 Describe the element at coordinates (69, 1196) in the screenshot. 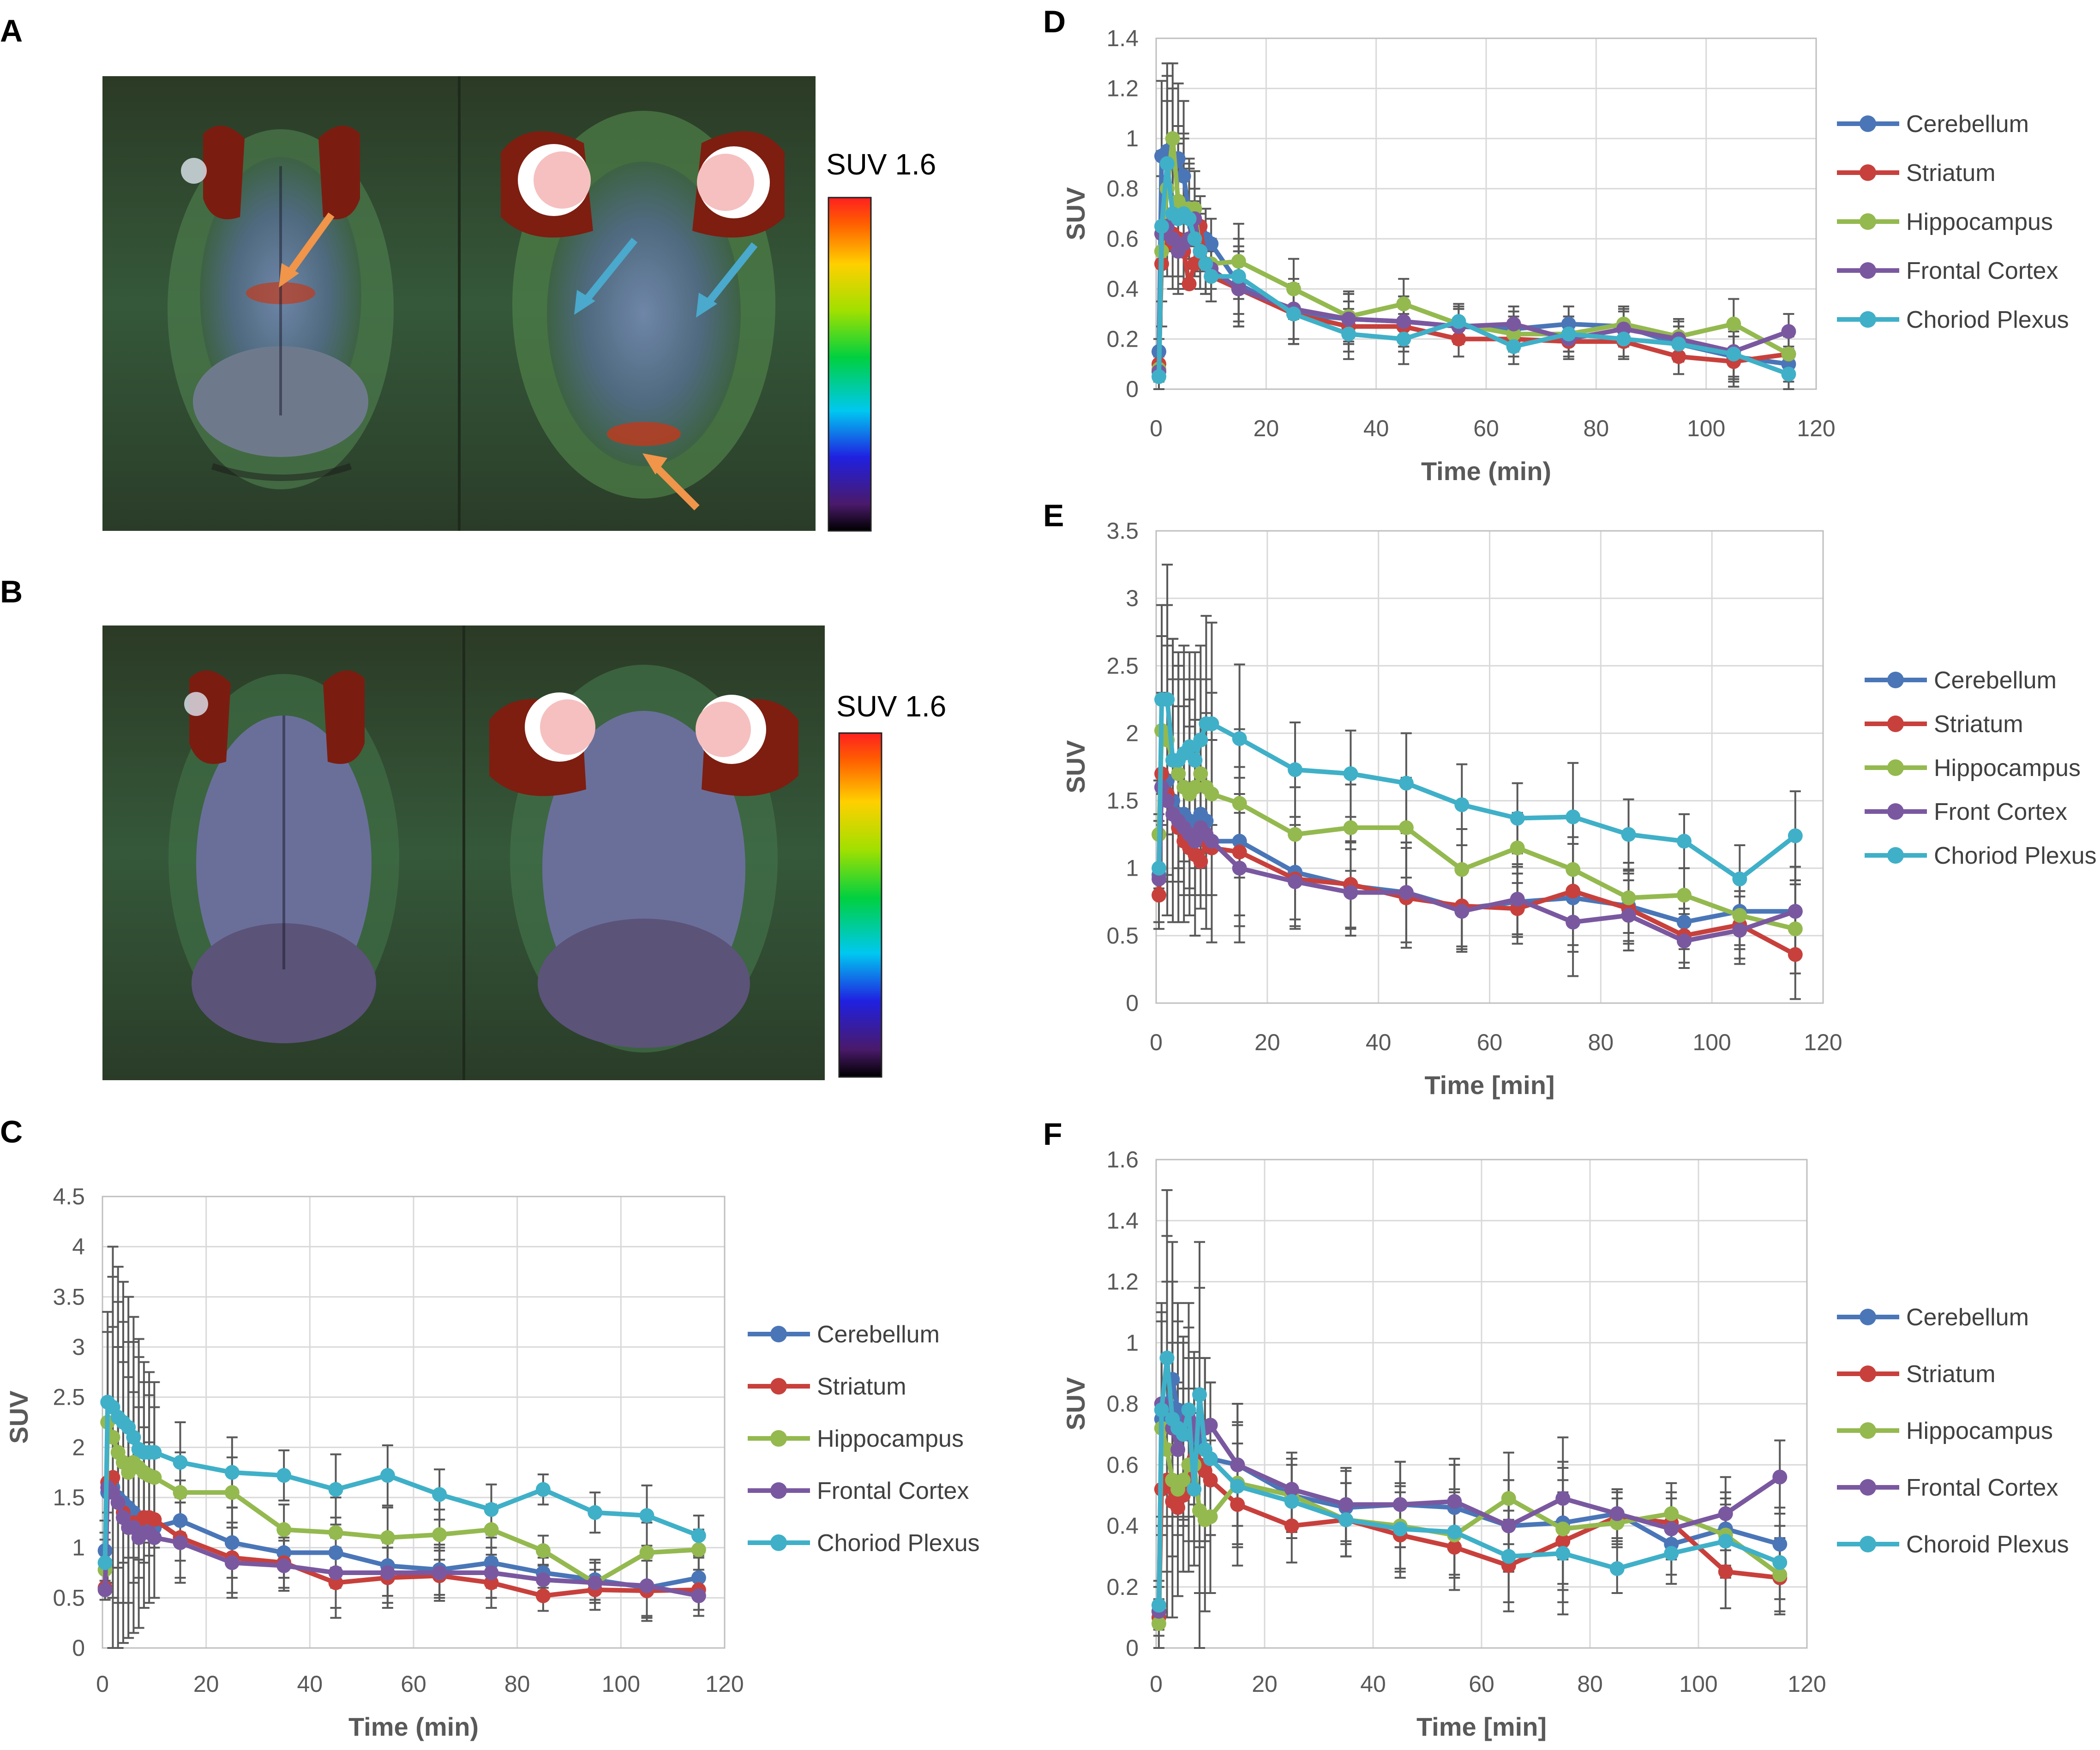

I see `c-ytick-9: 4.5` at that location.